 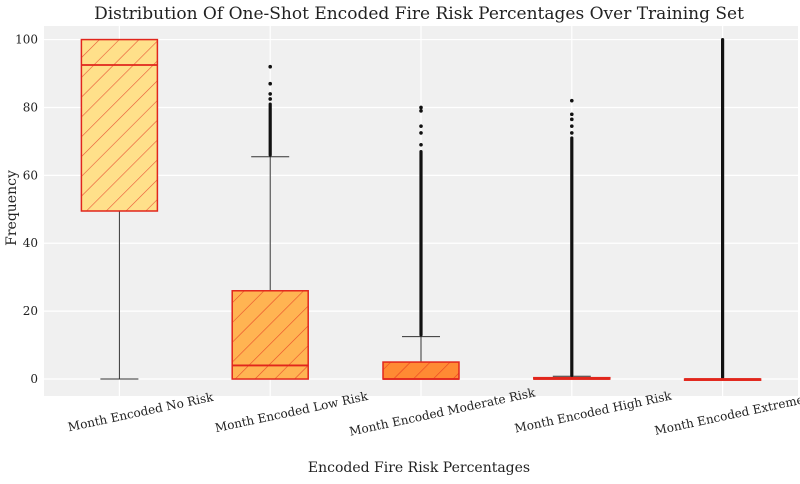 What do you see at coordinates (141, 412) in the screenshot?
I see `x-tick-label: Month Encoded No Risk` at bounding box center [141, 412].